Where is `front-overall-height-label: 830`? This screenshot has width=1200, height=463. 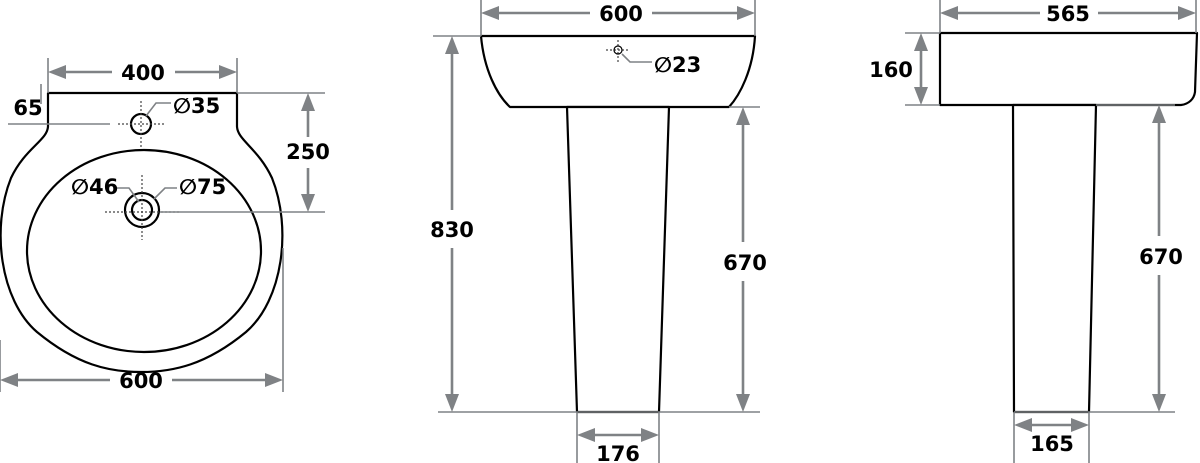 front-overall-height-label: 830 is located at coordinates (452, 230).